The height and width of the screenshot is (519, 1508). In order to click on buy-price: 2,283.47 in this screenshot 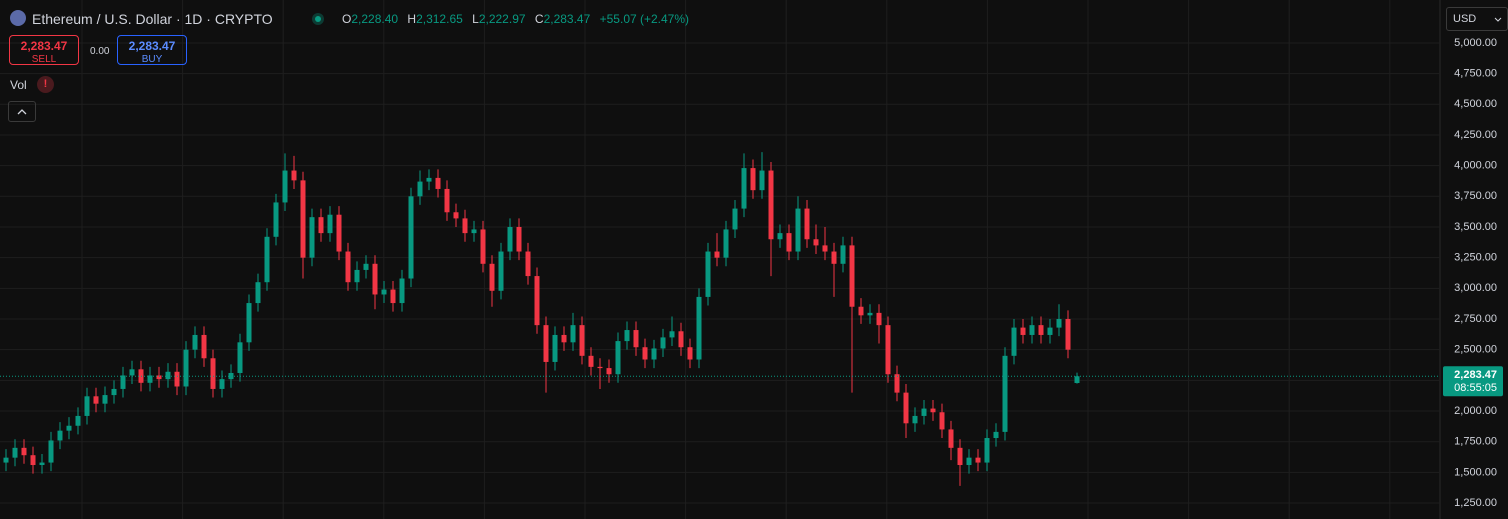, I will do `click(152, 46)`.